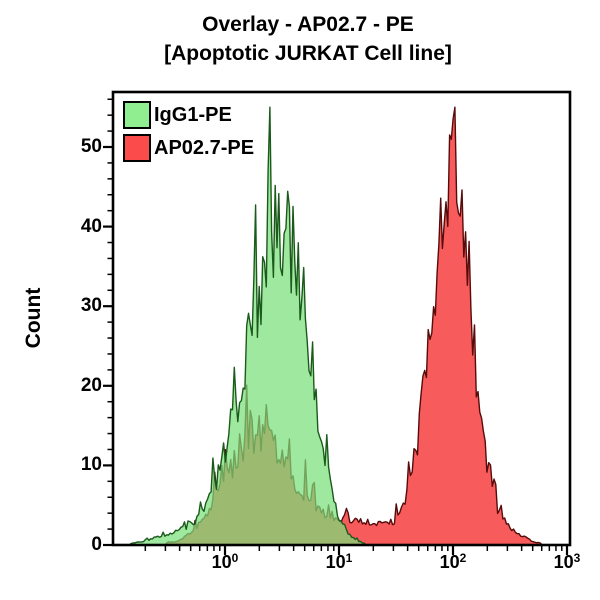 The width and height of the screenshot is (600, 600). Describe the element at coordinates (567, 561) in the screenshot. I see `x-tick-label-10e3: 103` at that location.